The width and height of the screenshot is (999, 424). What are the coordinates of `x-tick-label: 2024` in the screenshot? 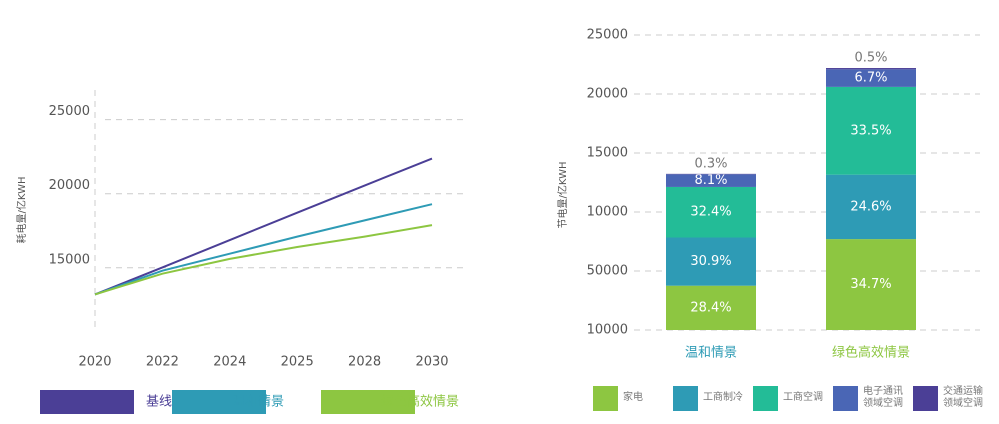 It's located at (229, 362).